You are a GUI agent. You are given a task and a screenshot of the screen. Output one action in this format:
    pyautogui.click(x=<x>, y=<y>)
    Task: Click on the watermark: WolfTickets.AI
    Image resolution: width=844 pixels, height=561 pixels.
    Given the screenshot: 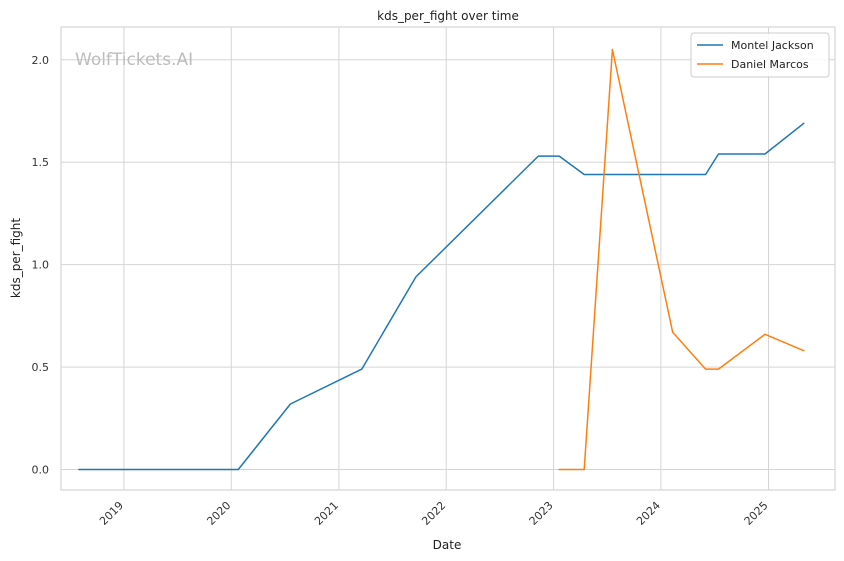 What is the action you would take?
    pyautogui.click(x=134, y=60)
    